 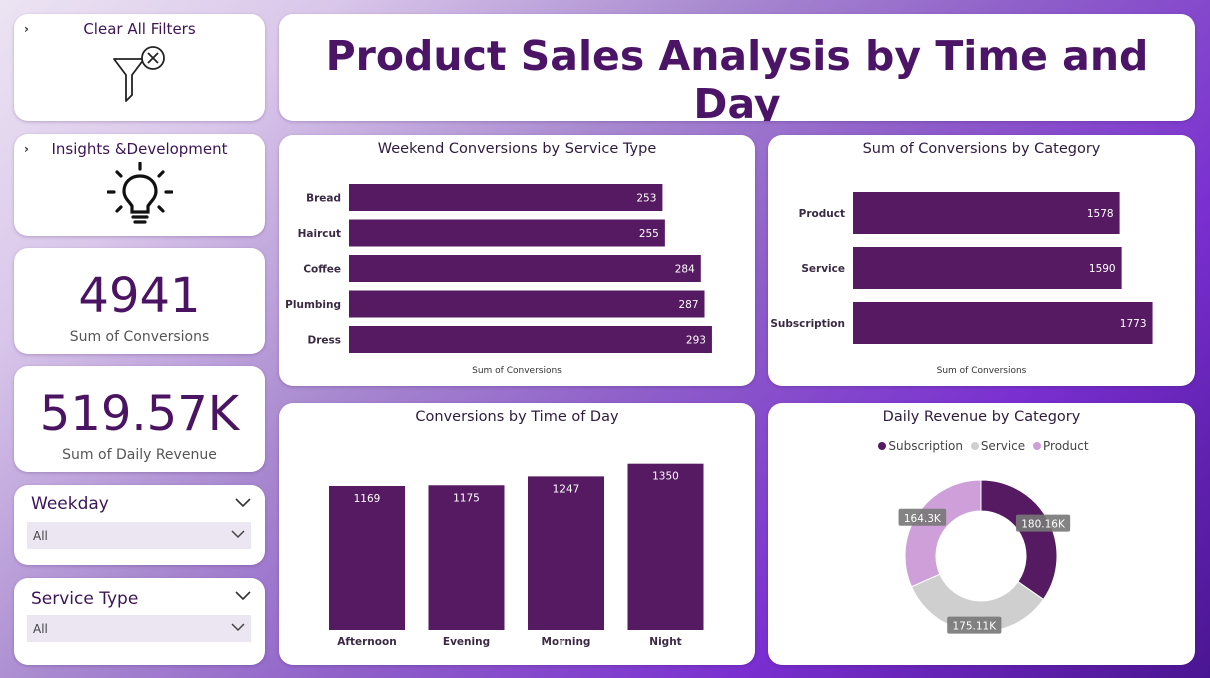 What do you see at coordinates (665, 477) in the screenshot?
I see `data-label: 1350` at bounding box center [665, 477].